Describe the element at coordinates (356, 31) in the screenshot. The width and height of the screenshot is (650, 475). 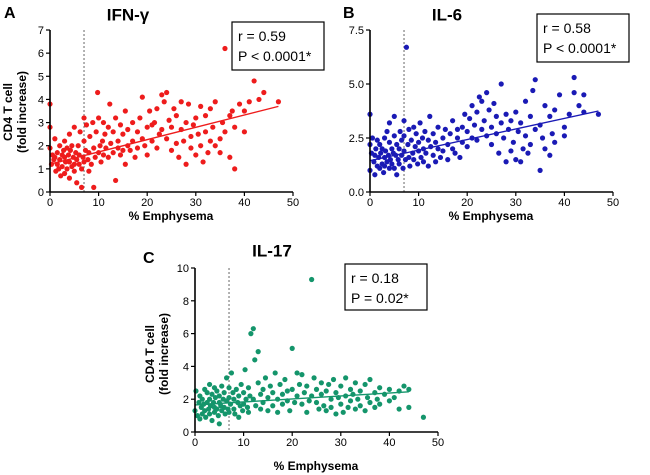
I see `panel-b-y-tick-label: 7.5` at that location.